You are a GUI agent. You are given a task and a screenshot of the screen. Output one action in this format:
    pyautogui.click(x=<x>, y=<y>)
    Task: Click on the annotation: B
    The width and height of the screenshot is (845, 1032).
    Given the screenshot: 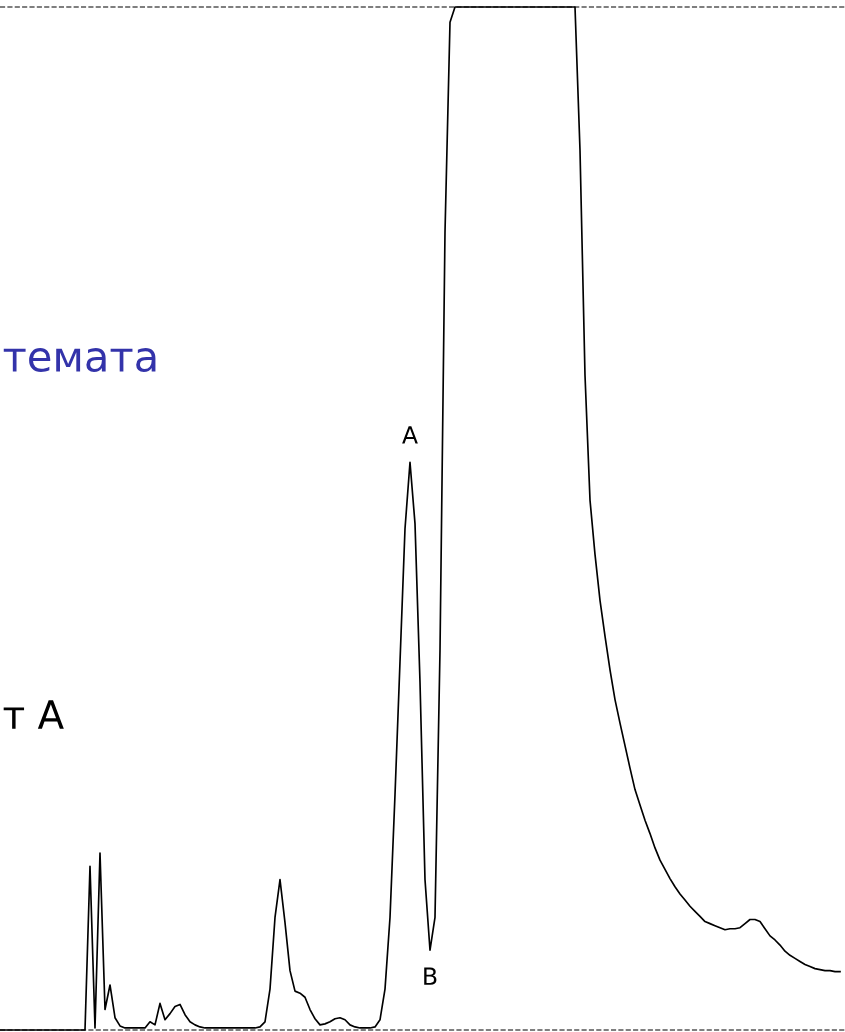 What is the action you would take?
    pyautogui.click(x=430, y=976)
    